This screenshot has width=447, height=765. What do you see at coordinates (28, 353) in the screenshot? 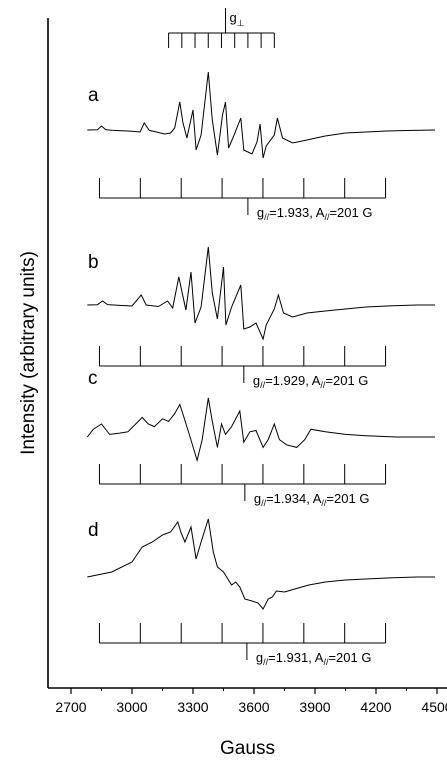
I see `y-axis-title: Intensity (arbitrary units)` at bounding box center [28, 353].